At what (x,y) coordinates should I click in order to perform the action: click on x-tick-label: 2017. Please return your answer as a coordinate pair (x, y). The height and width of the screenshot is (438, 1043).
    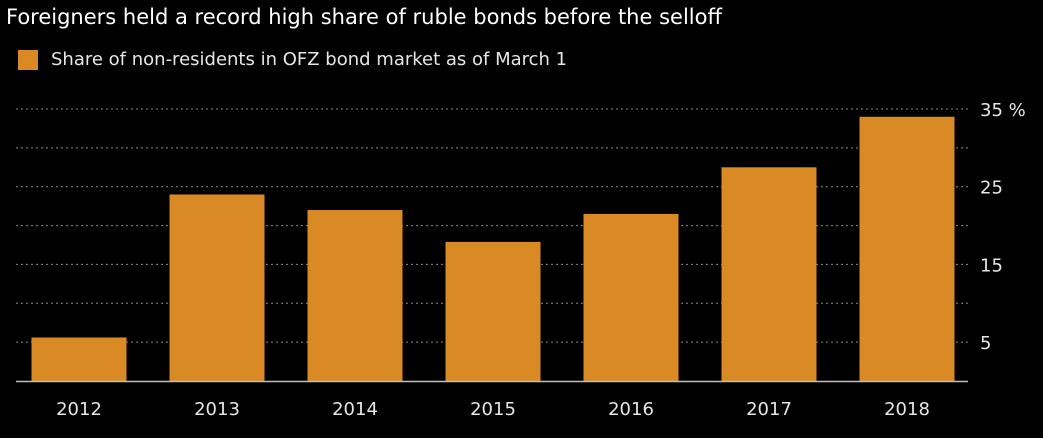
    Looking at the image, I should click on (769, 409).